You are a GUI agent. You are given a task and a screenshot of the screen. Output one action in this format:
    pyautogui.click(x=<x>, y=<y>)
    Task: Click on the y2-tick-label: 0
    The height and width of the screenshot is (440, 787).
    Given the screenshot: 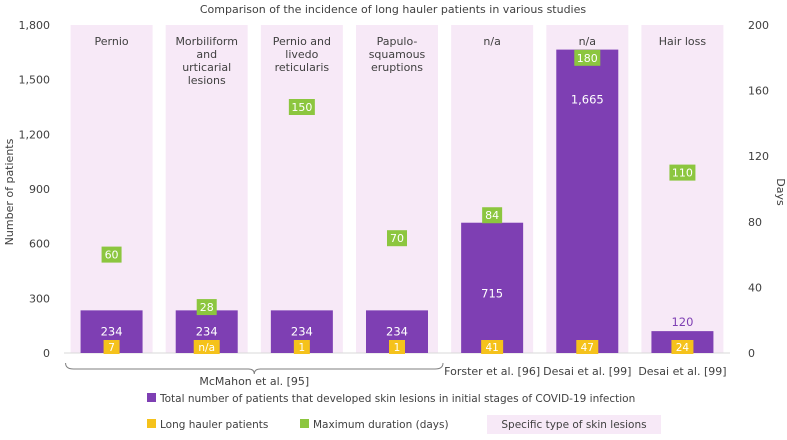 What is the action you would take?
    pyautogui.click(x=751, y=353)
    